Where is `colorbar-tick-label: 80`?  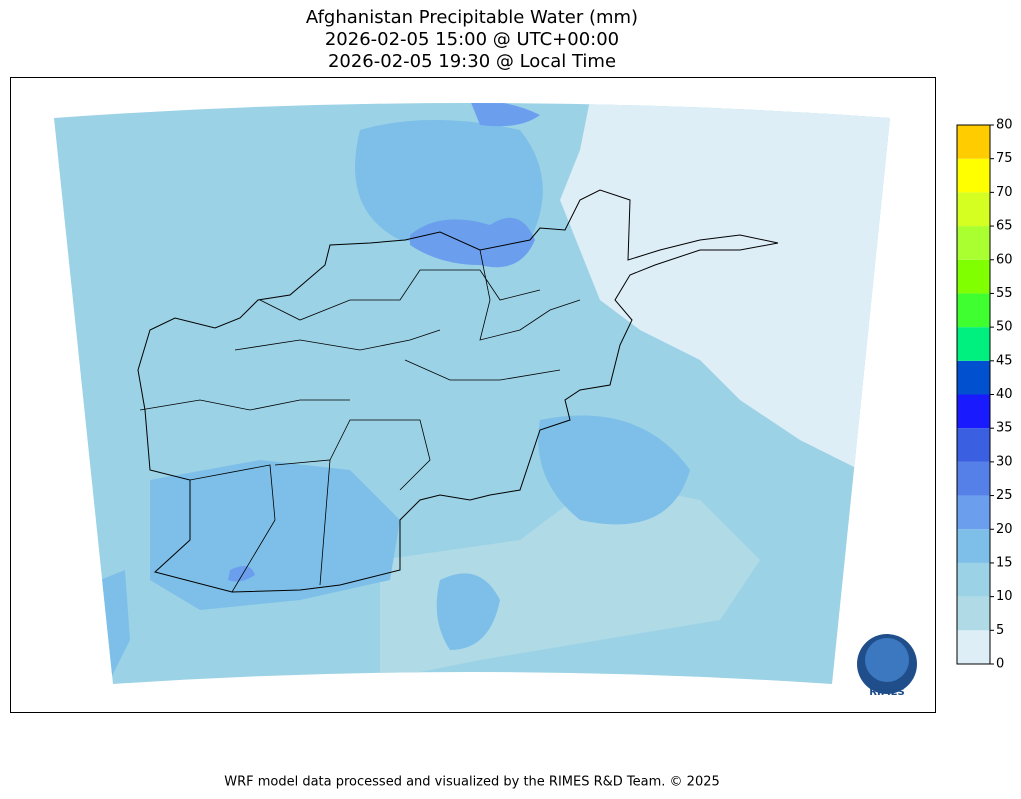
colorbar-tick-label: 80 is located at coordinates (1004, 125).